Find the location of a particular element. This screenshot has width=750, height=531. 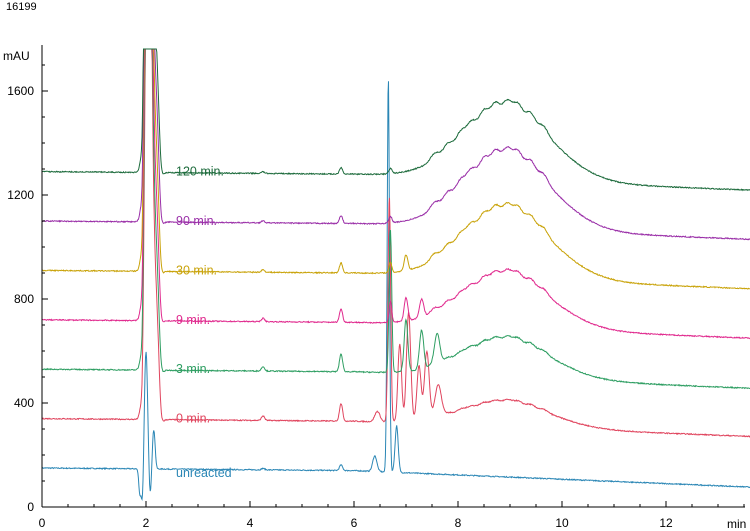

x-axis-unit: min is located at coordinates (736, 524).